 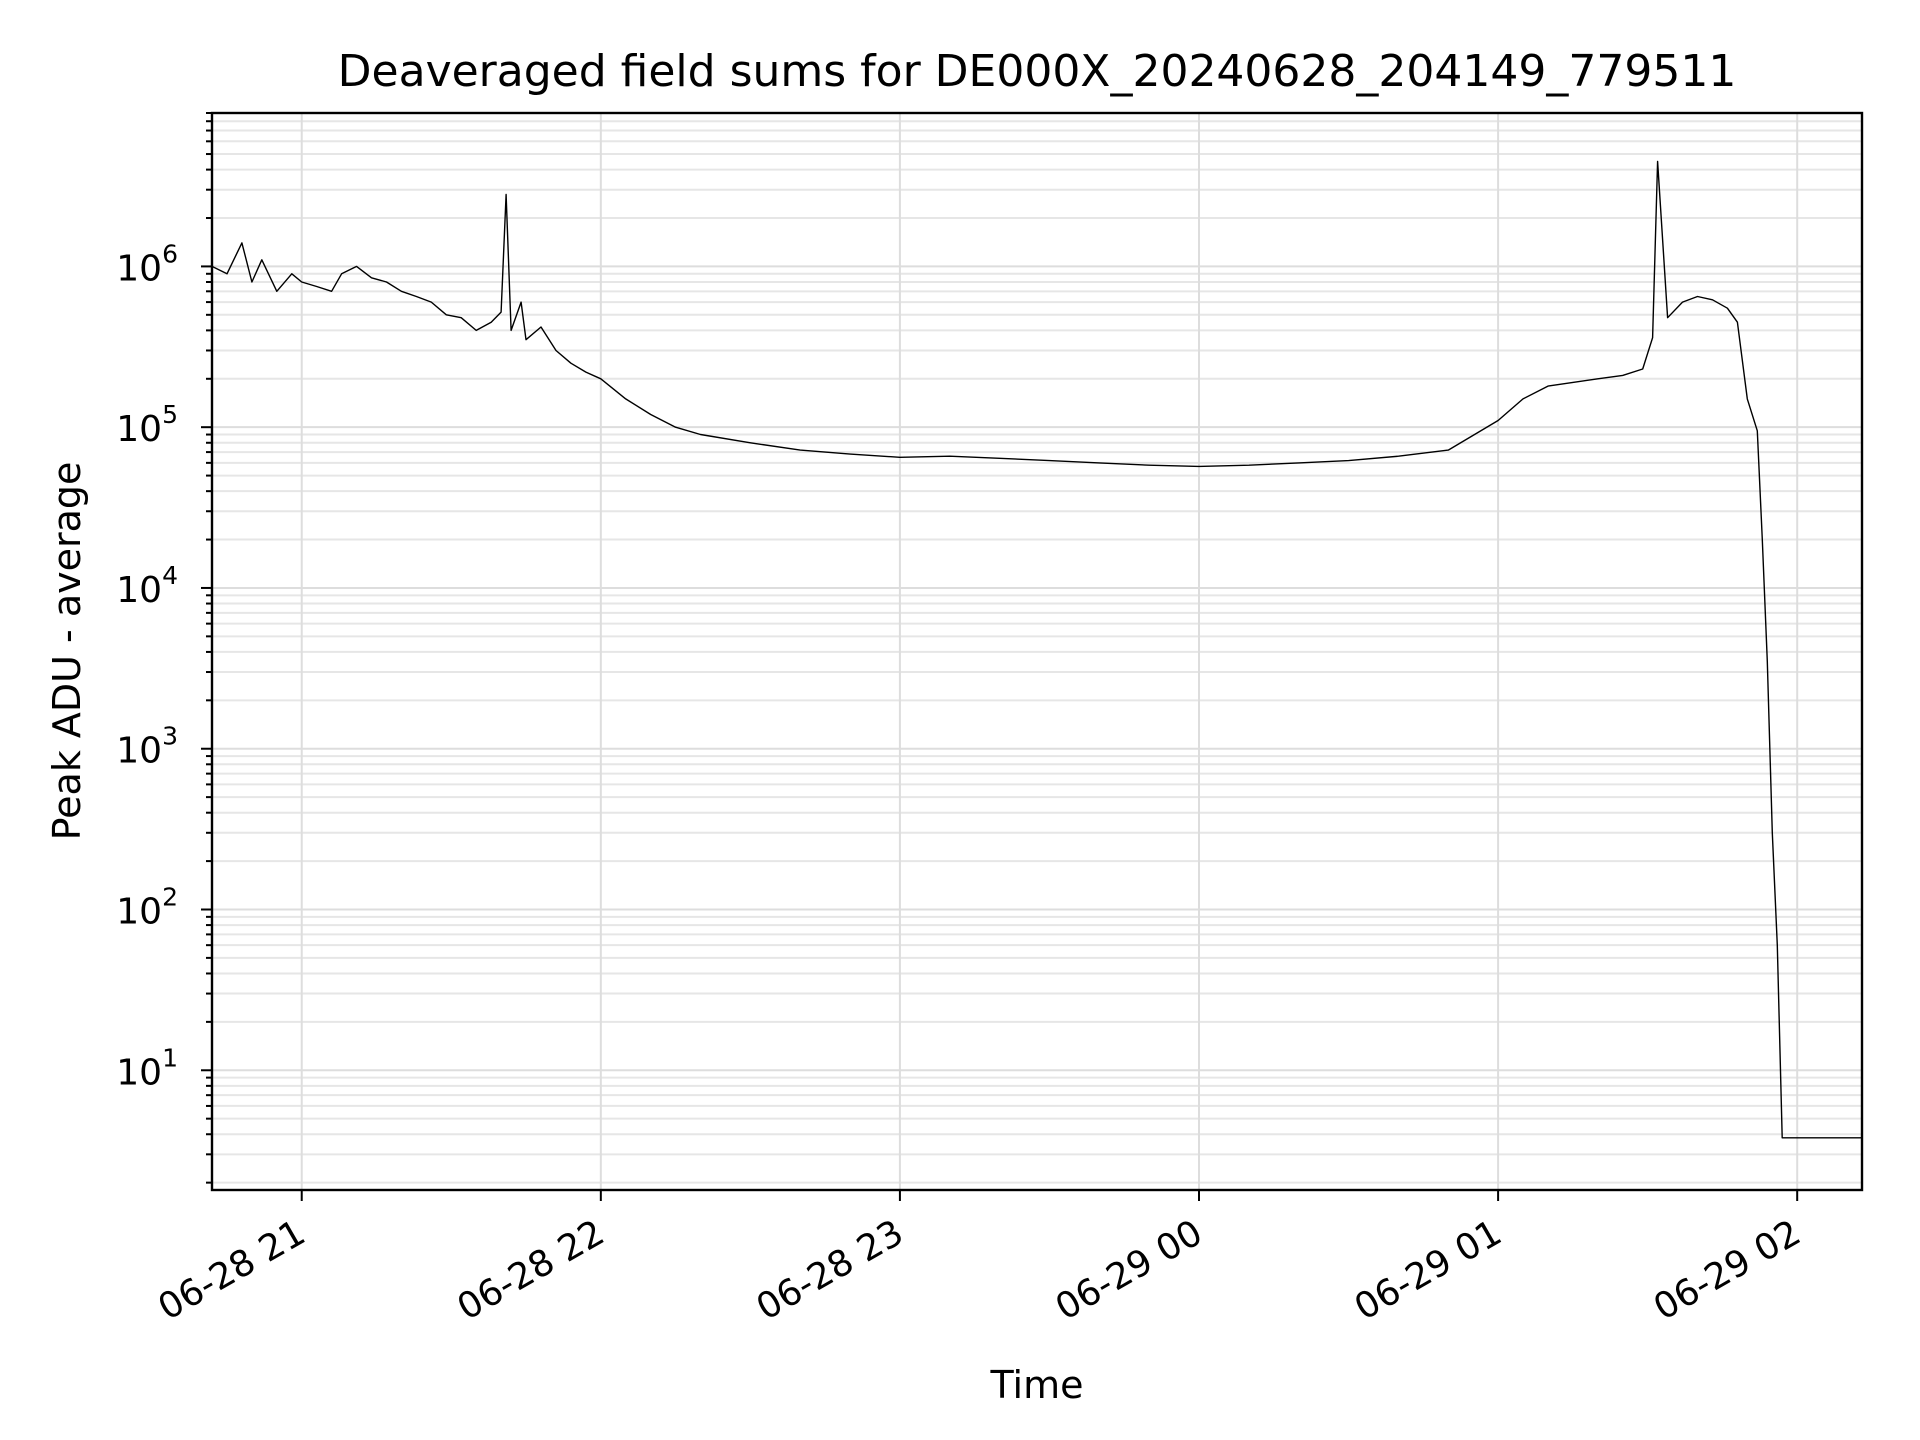 I want to click on y-tick-label: 10¹, so click(x=147, y=1068).